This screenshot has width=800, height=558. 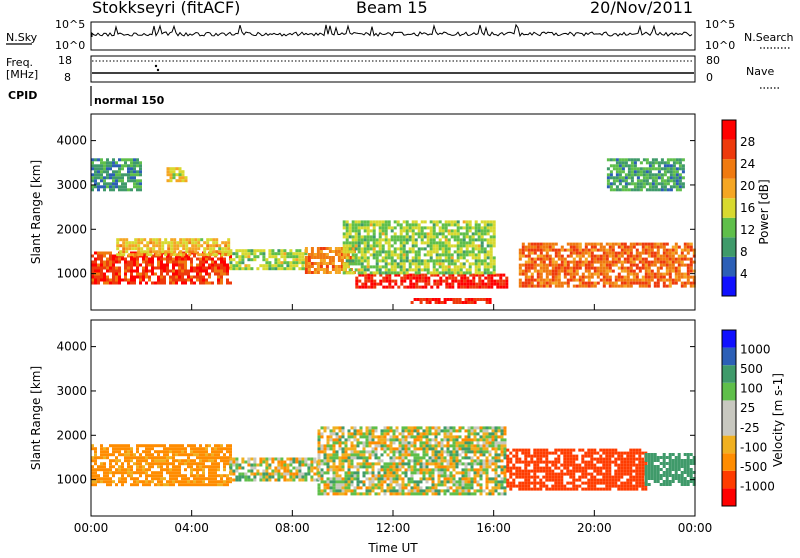 I want to click on x-tick-label: 08:00, so click(x=292, y=528).